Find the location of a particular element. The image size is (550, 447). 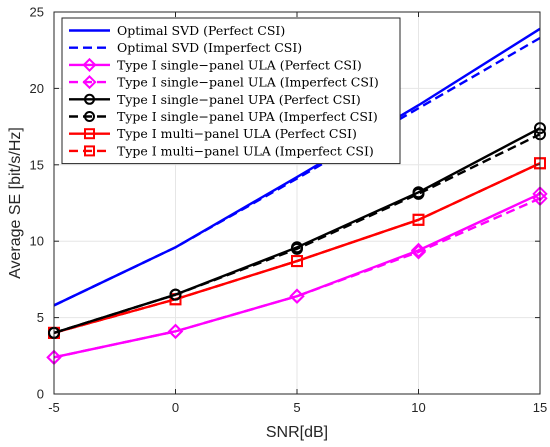

legend-label: Type I single−panel ULA (Perfect CSI) is located at coordinates (239, 64).